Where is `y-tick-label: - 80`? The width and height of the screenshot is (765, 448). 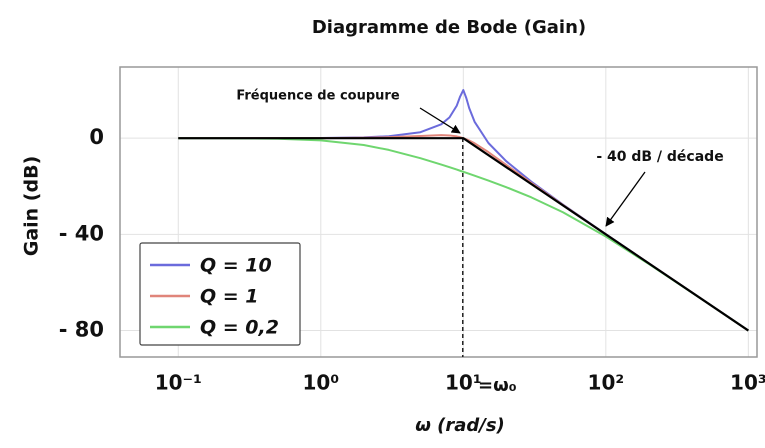 y-tick-label: - 80 is located at coordinates (81, 330).